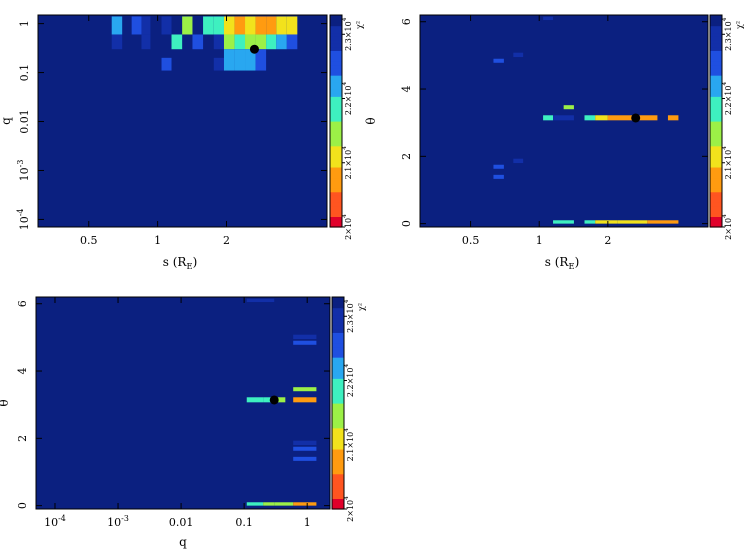 The width and height of the screenshot is (754, 551). I want to click on x-axis-label: s (RE), so click(562, 263).